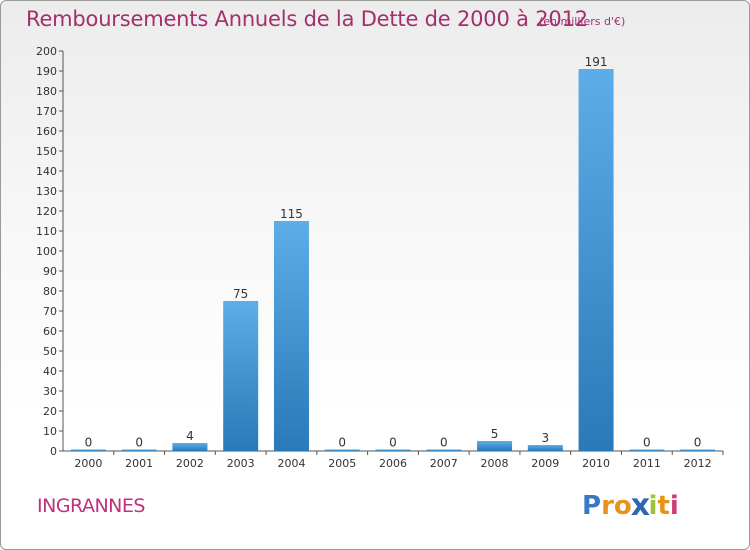  What do you see at coordinates (582, 21) in the screenshot?
I see `chart-subtitle: (en milliers d'€)` at bounding box center [582, 21].